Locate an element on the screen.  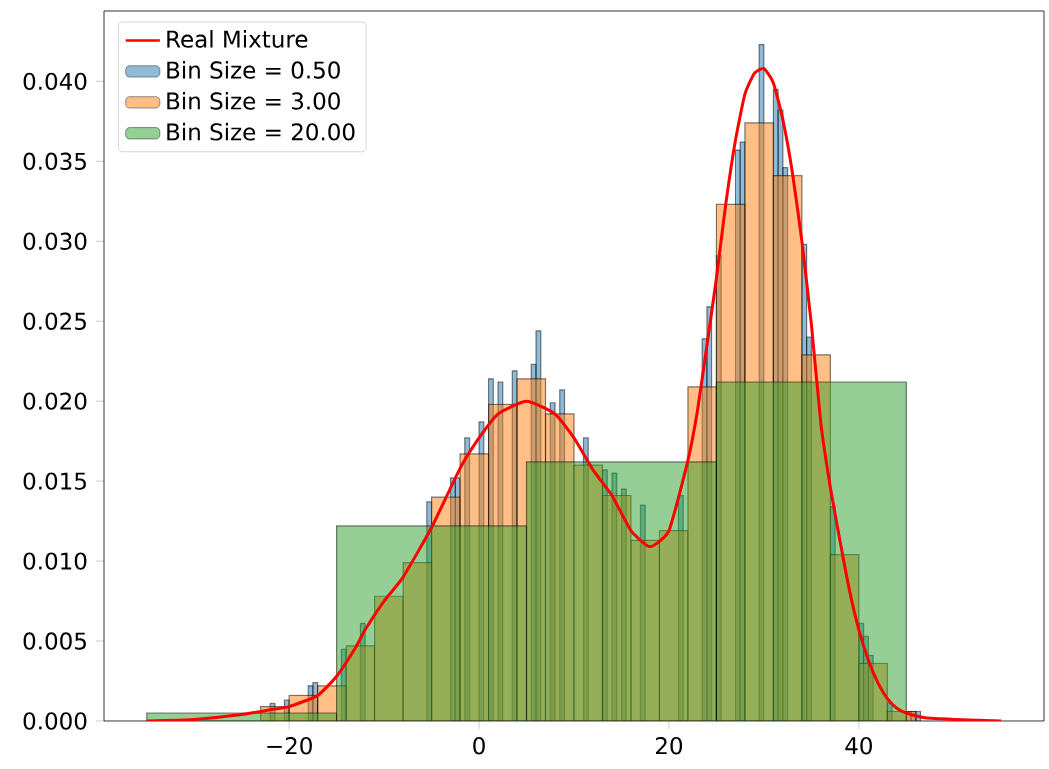
y-tick-label: 0.000 is located at coordinates (55, 721).